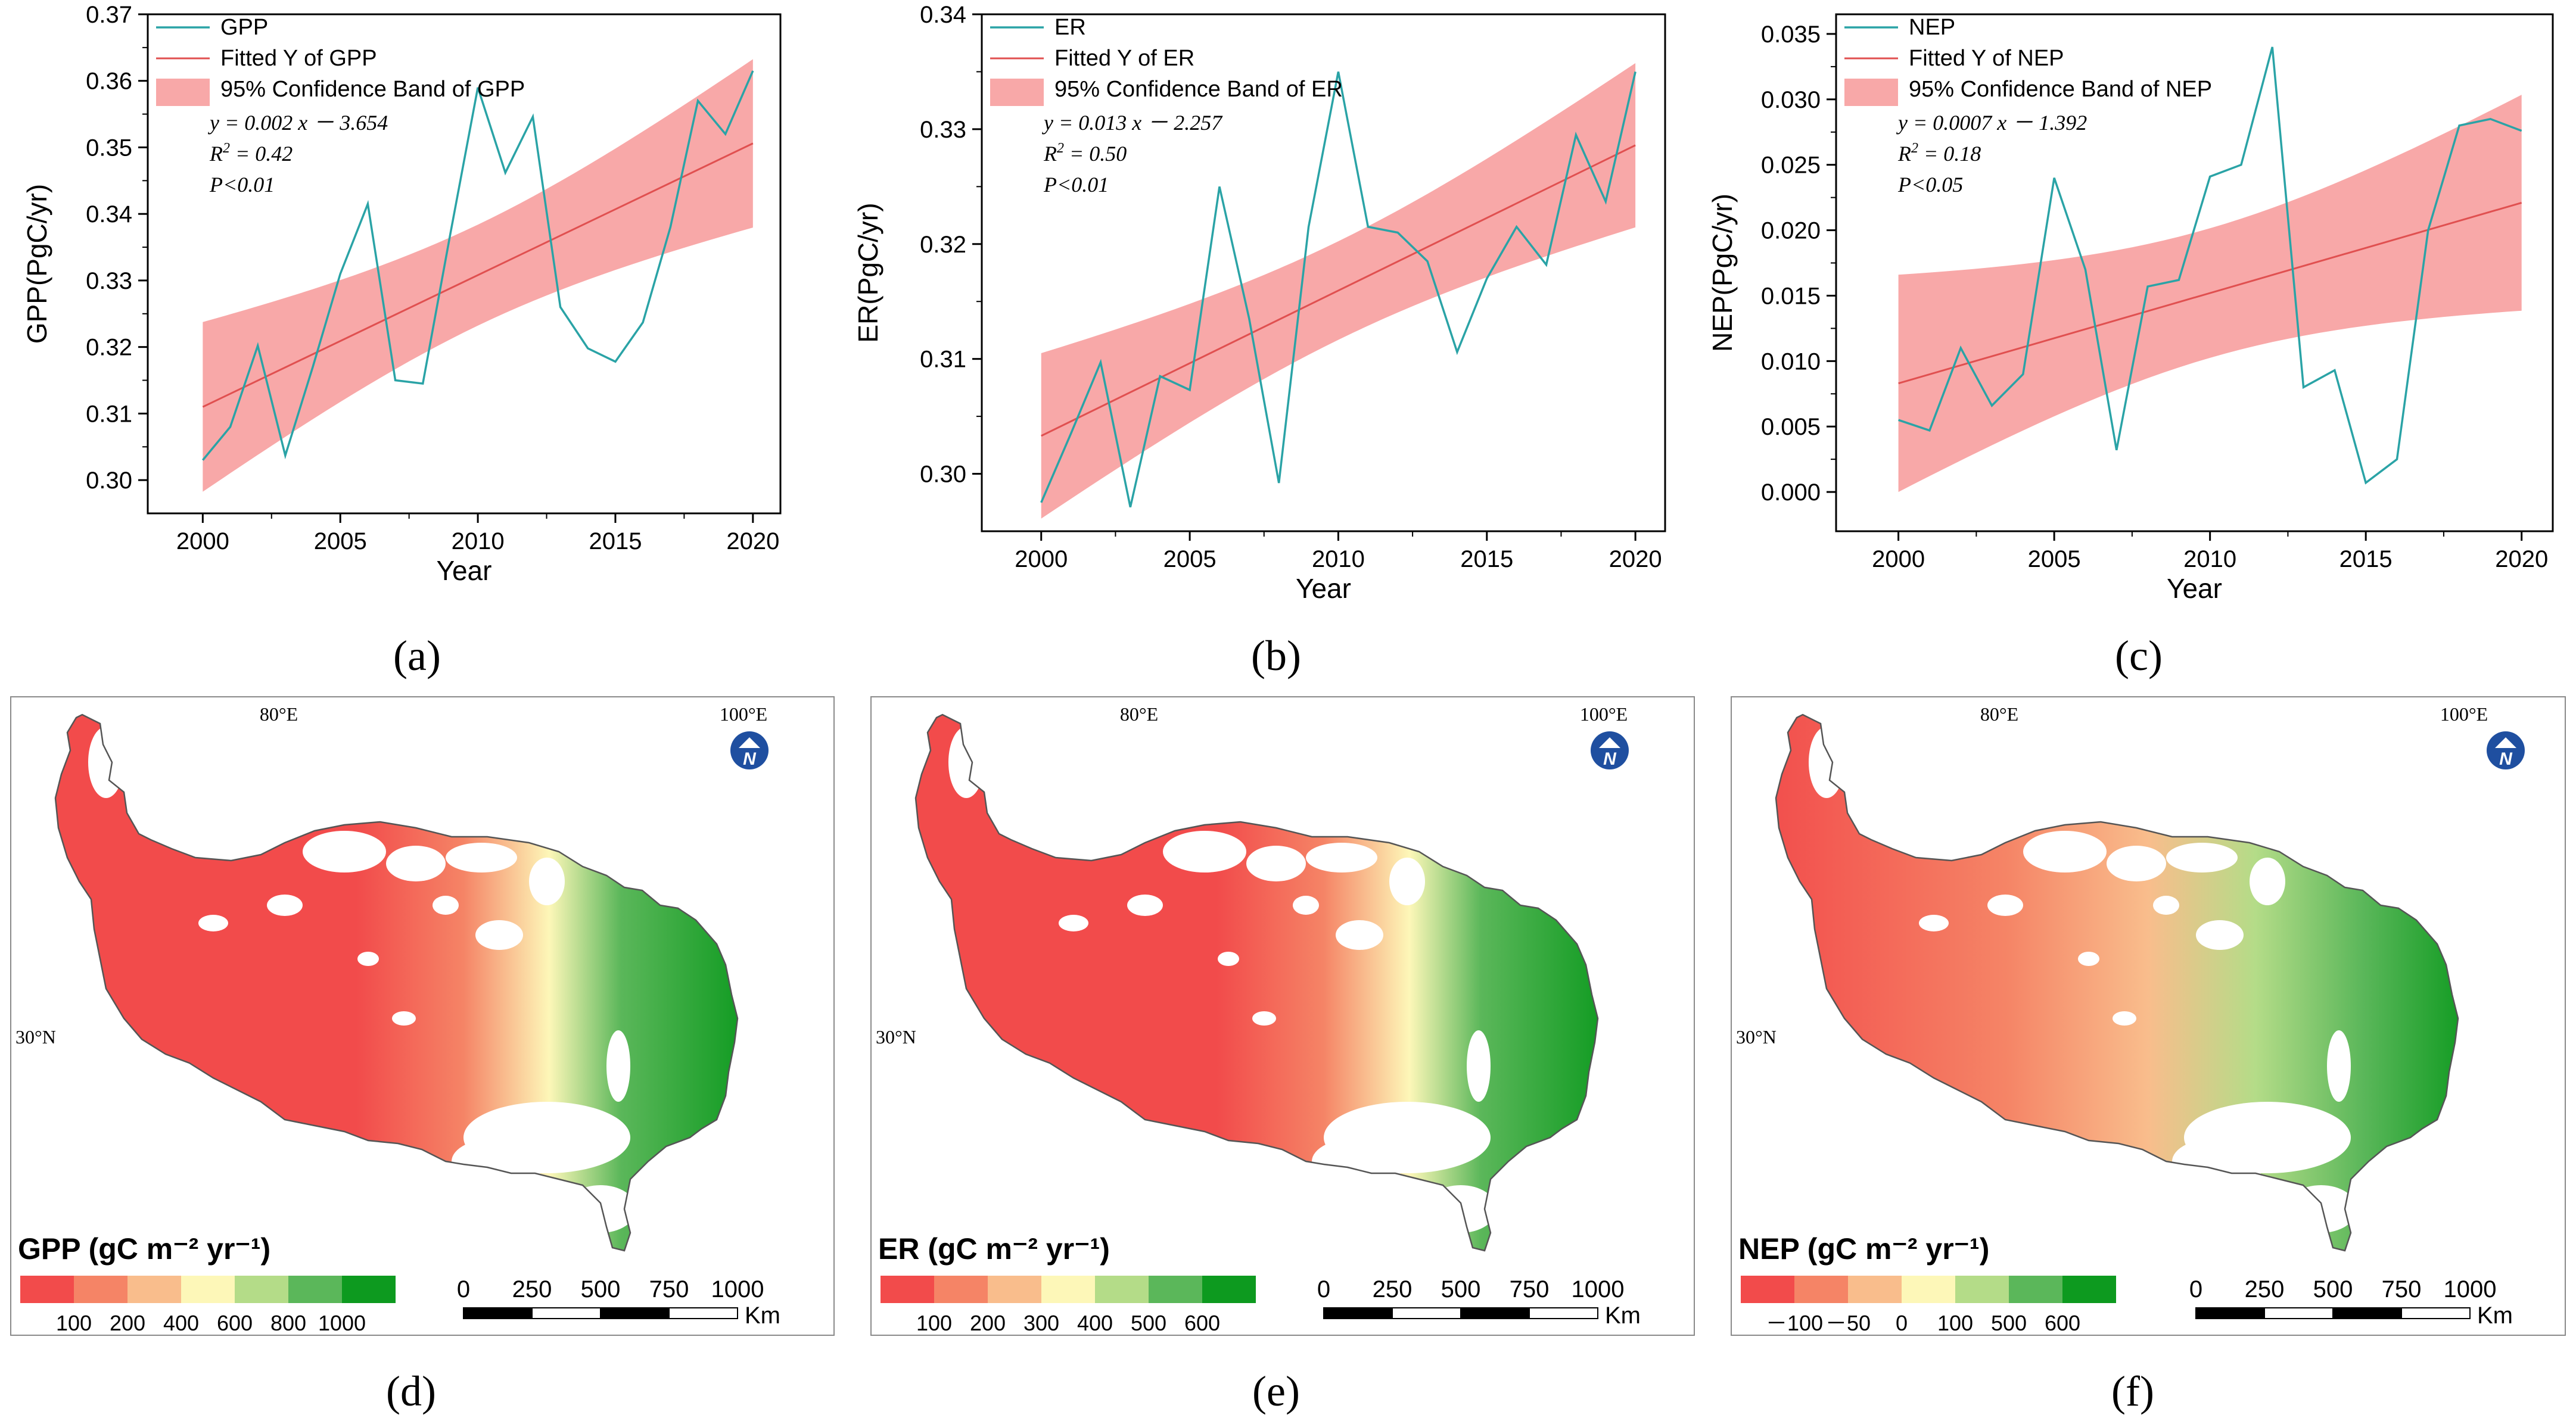  I want to click on north-arrow-head, so click(749, 742).